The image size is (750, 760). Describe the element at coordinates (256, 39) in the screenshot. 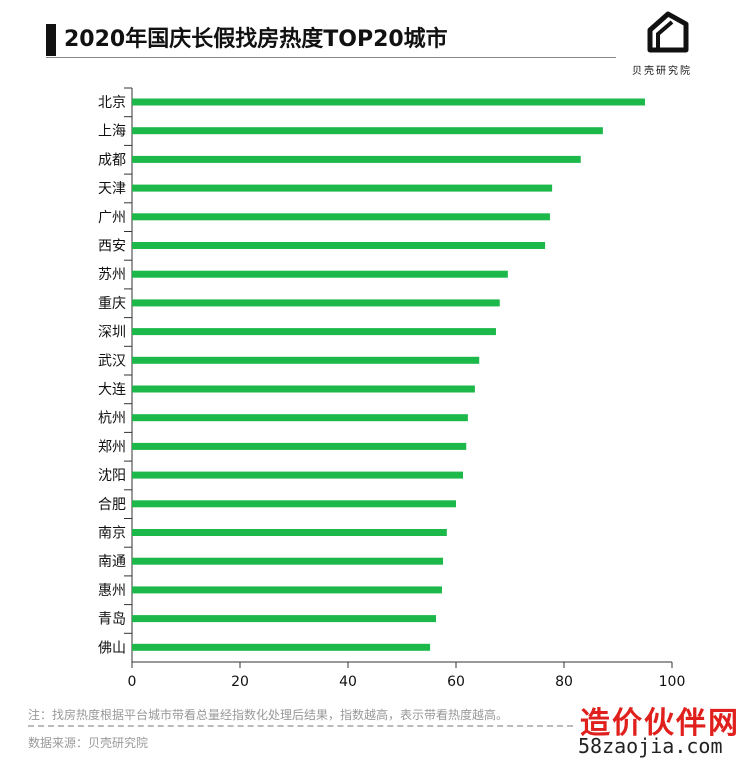

I see `page-title: 2020年国庆长假找房热度TOP20城市` at that location.